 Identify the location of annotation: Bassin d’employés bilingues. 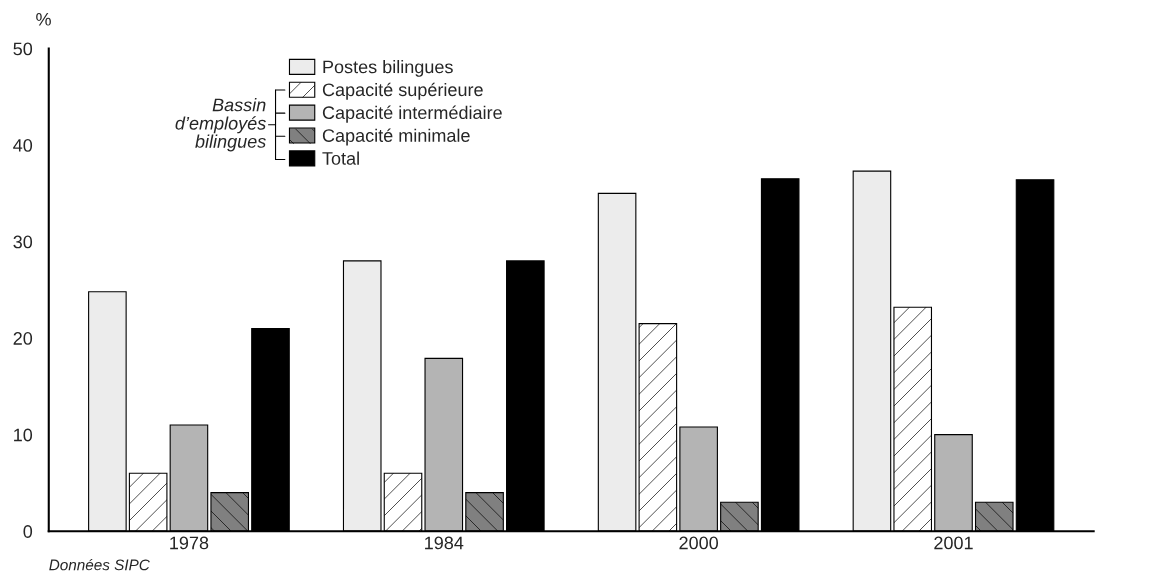
(220, 125).